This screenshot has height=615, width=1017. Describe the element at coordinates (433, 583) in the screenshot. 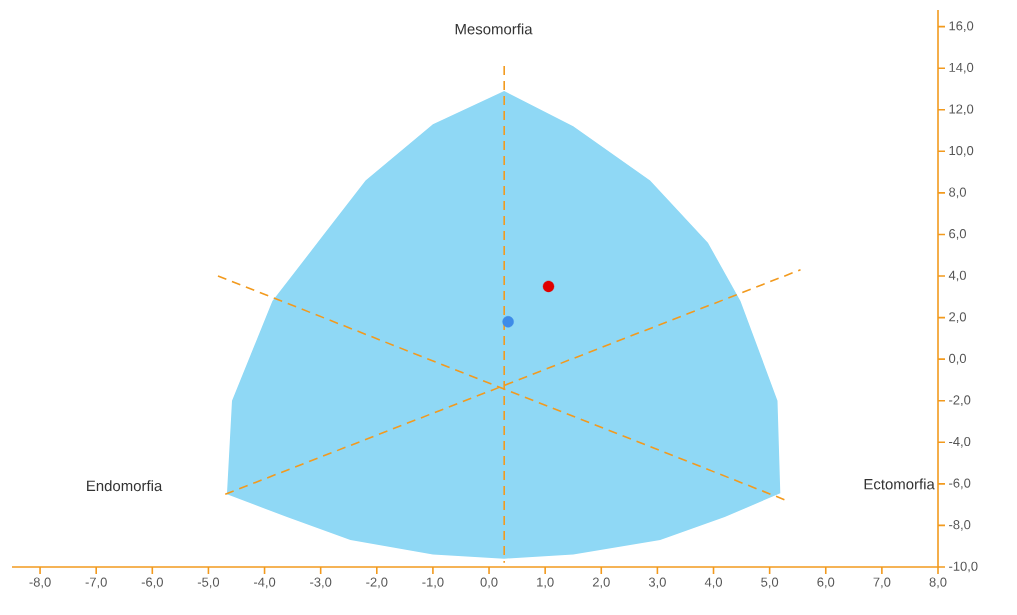

I see `x-tick-label: -1,0` at that location.